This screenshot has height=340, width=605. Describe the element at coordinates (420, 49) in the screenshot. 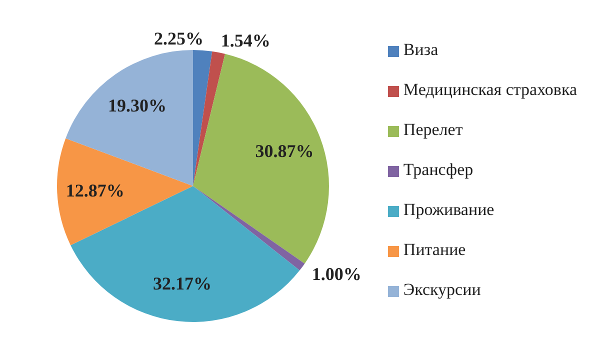

I see `legend-label: Виза` at that location.